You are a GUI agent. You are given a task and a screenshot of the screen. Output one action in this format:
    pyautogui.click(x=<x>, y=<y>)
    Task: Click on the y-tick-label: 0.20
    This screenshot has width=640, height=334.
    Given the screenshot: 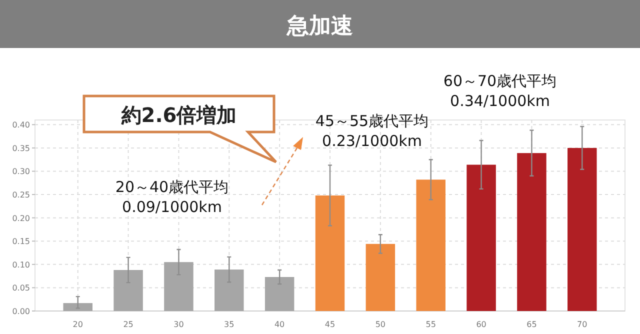 What is the action you would take?
    pyautogui.click(x=21, y=218)
    